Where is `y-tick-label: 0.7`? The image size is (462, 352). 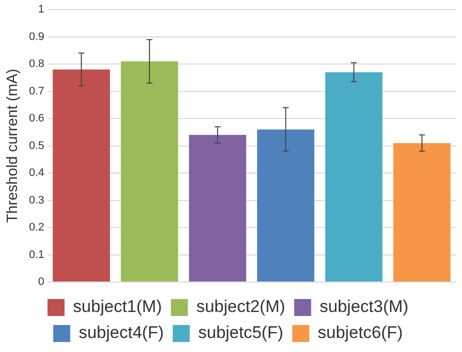
y-tick-label: 0.7 is located at coordinates (36, 91).